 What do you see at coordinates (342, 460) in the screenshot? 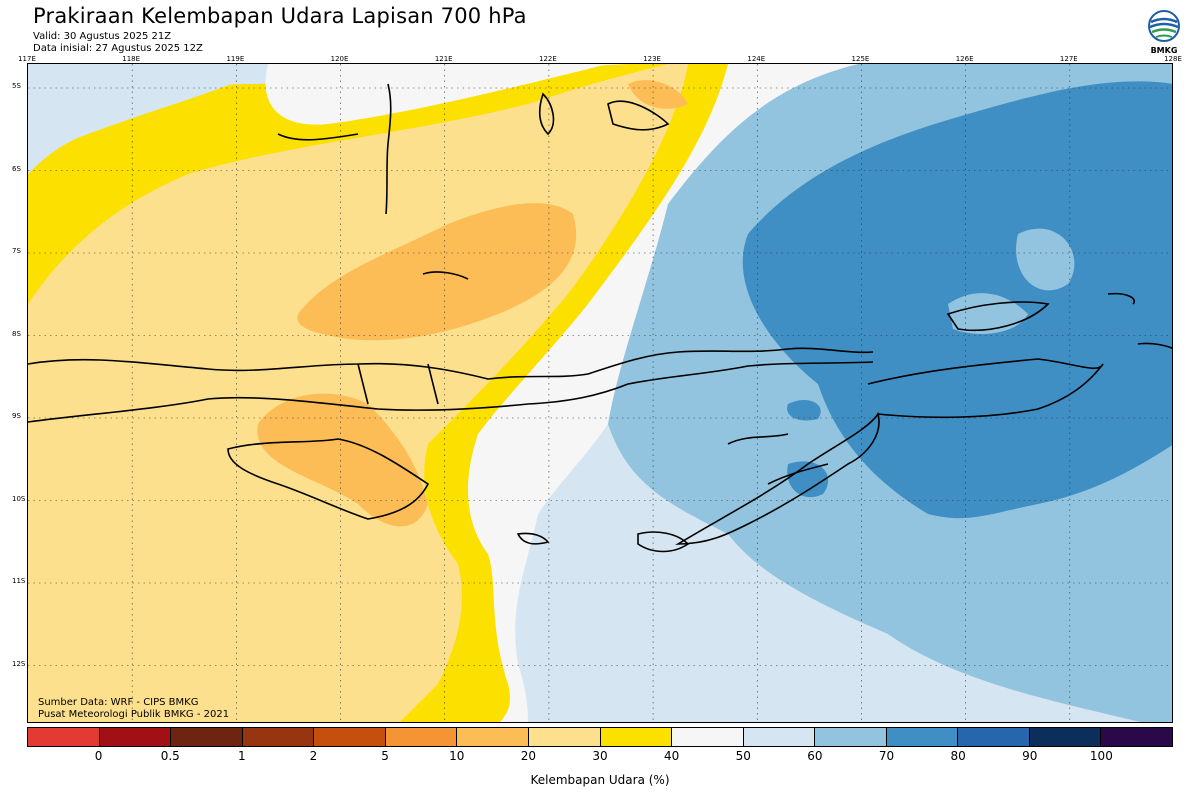
I see `humidity-field-10-20-south` at bounding box center [342, 460].